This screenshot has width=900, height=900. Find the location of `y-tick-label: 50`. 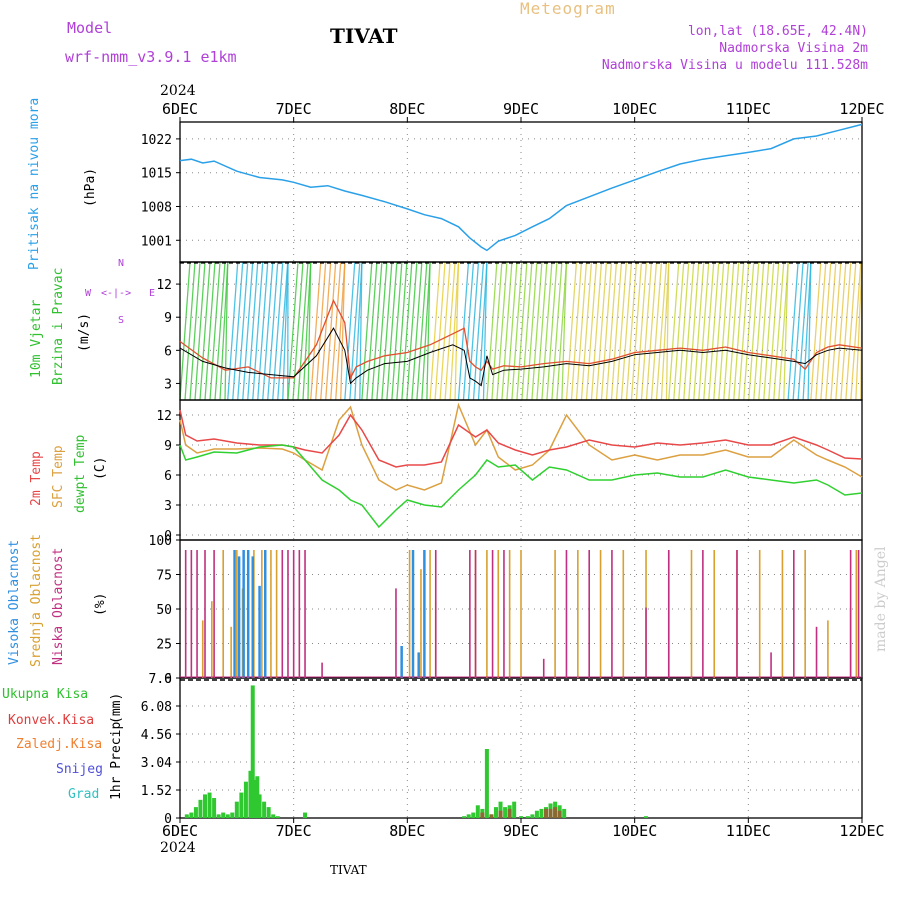

y-tick-label: 50 is located at coordinates (164, 610).